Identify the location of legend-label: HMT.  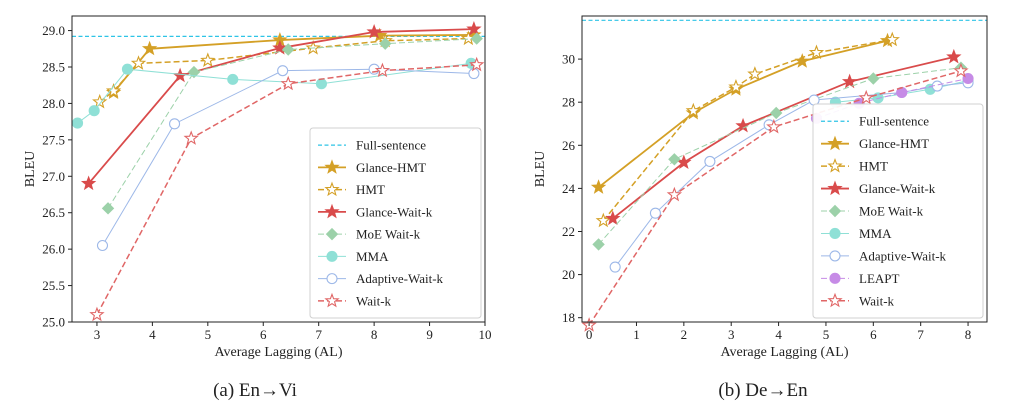
(873, 166).